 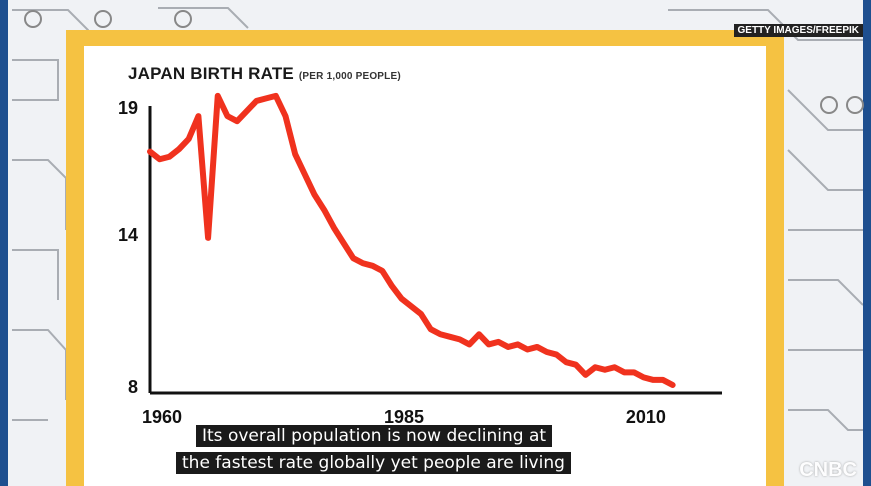 I want to click on left-side-bar, so click(x=4, y=243).